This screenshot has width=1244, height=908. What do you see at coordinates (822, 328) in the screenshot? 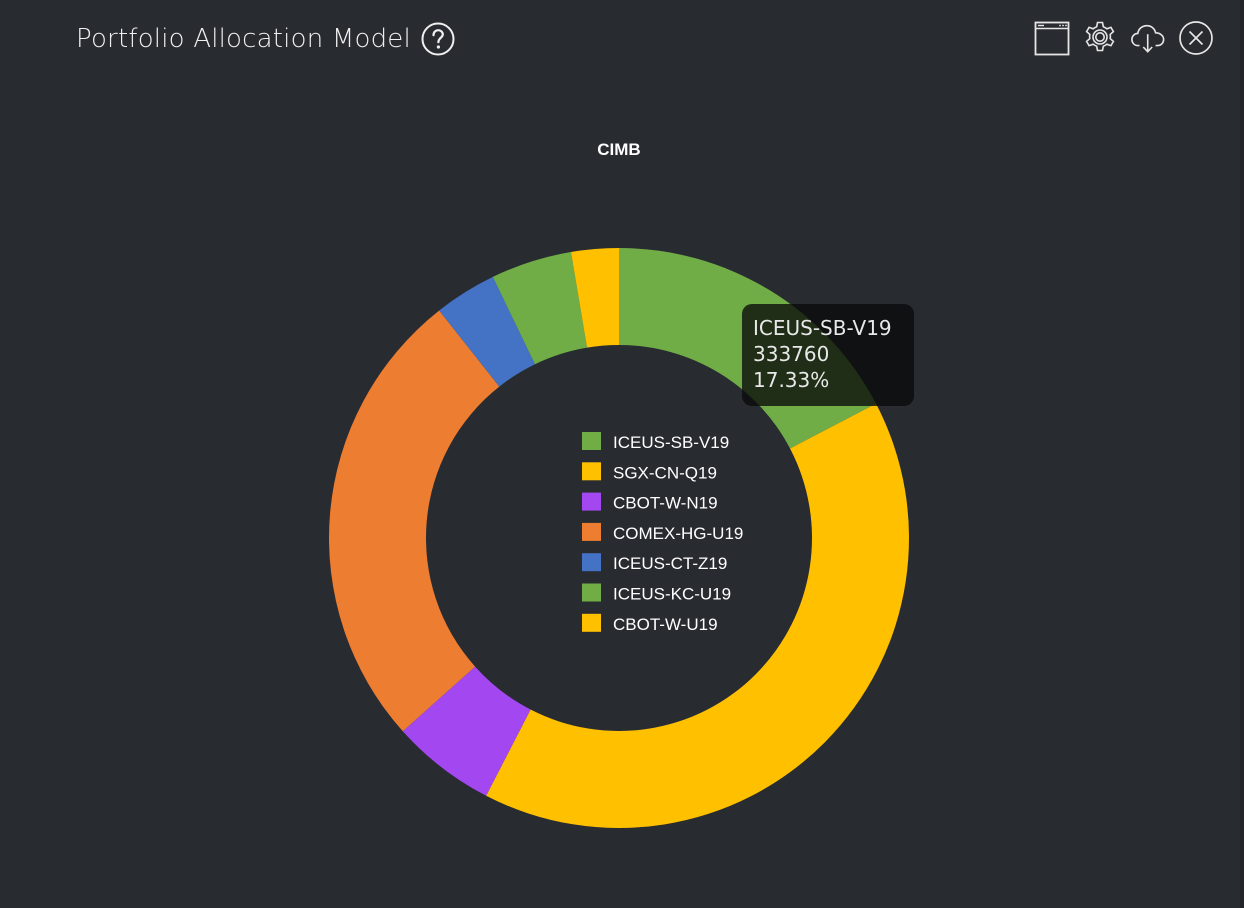
I see `tooltip-label: ICEUS-SB-V19` at bounding box center [822, 328].